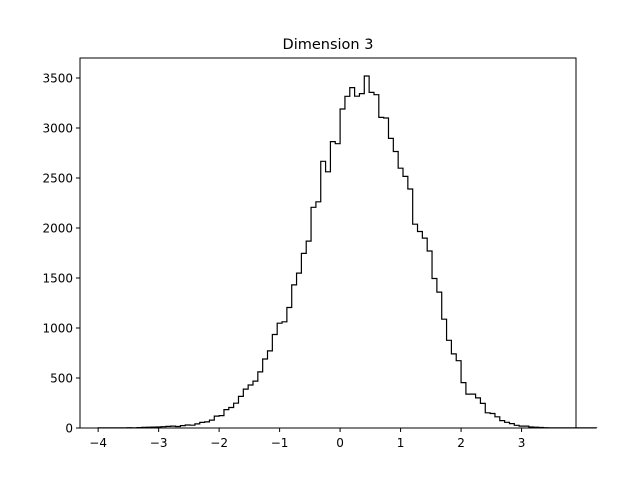  I want to click on y-tick-label: 1000, so click(57, 329).